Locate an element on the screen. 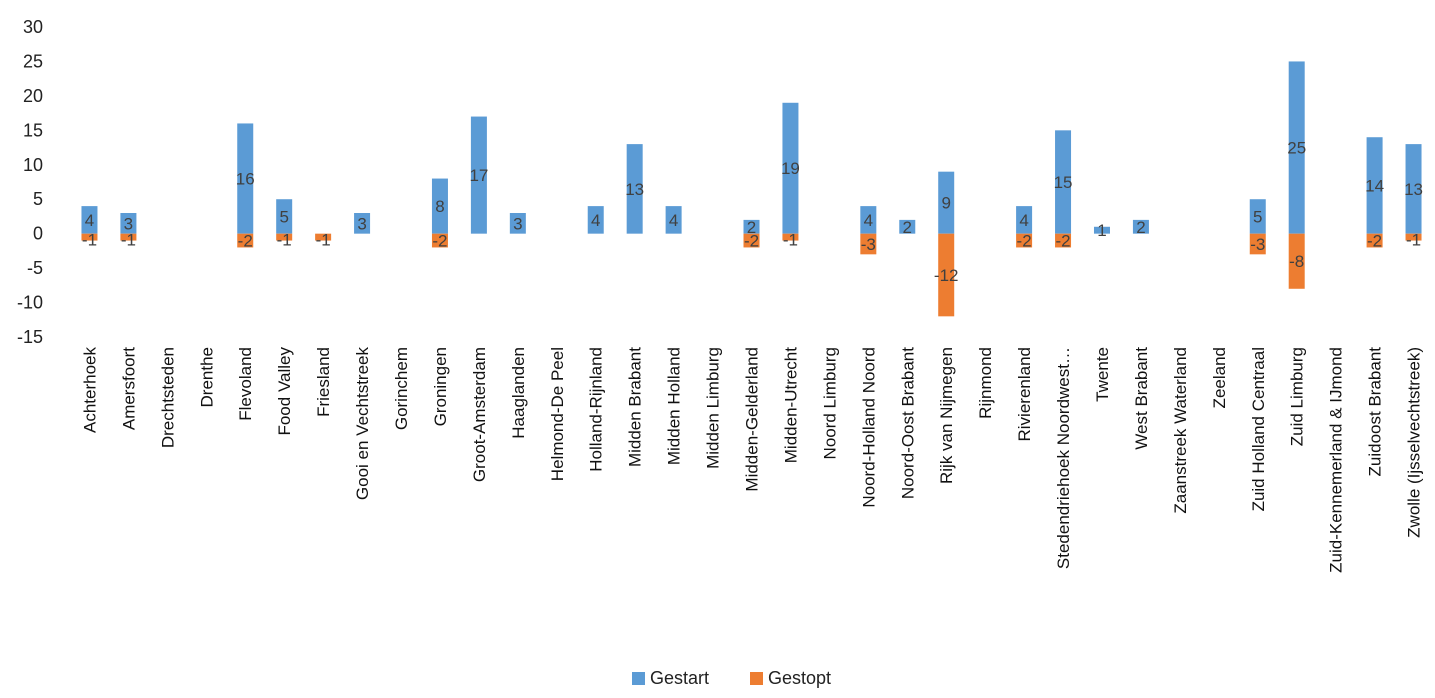 The image size is (1435, 698). x-category-label: Friesland is located at coordinates (323, 382).